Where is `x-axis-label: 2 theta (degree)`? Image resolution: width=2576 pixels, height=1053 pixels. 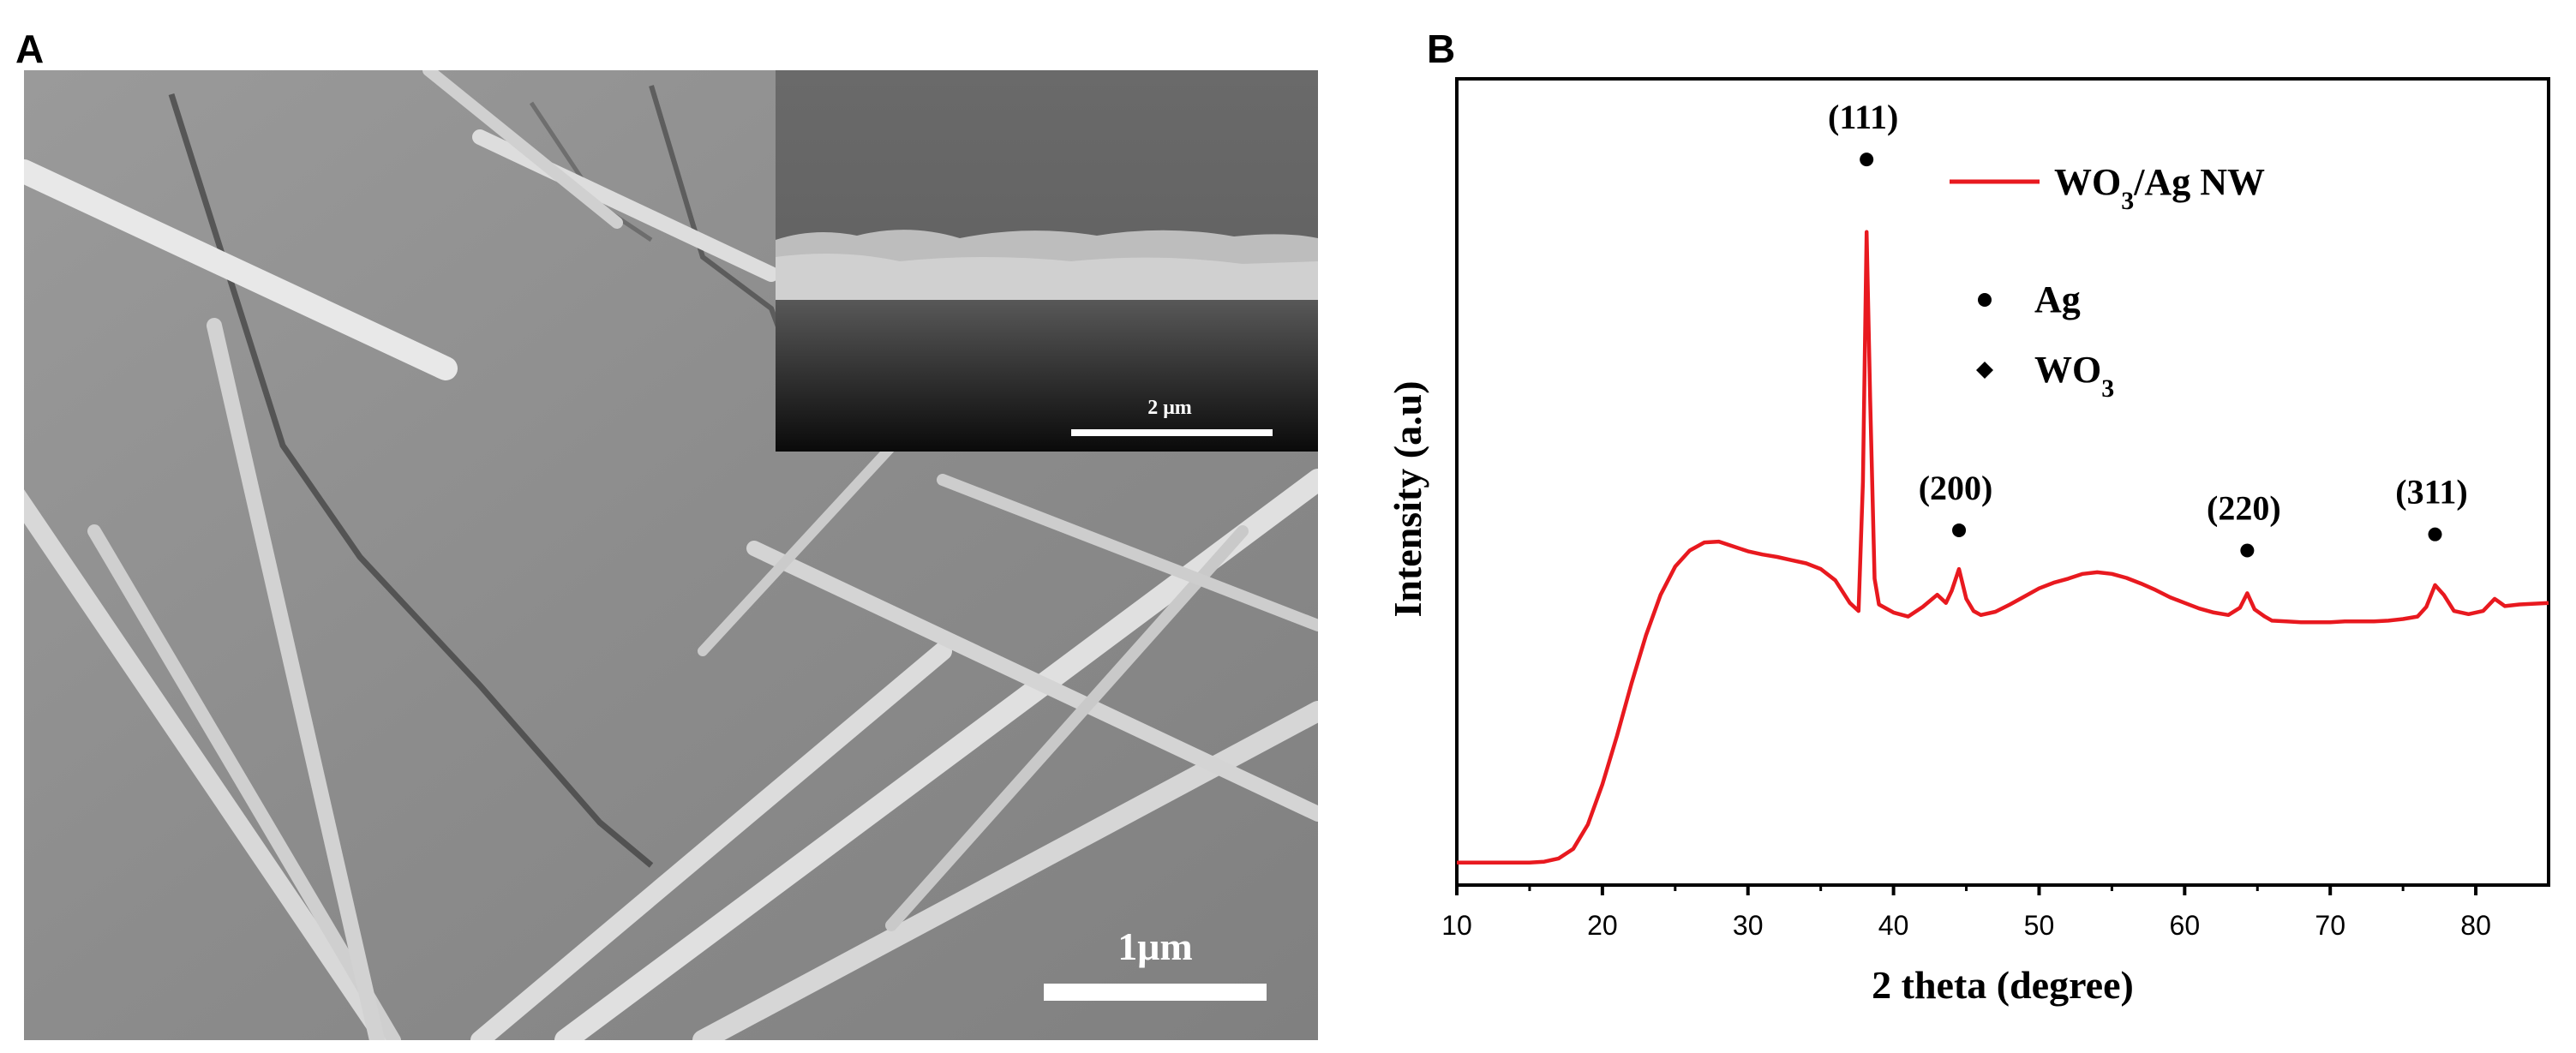 x-axis-label: 2 theta (degree) is located at coordinates (2003, 985).